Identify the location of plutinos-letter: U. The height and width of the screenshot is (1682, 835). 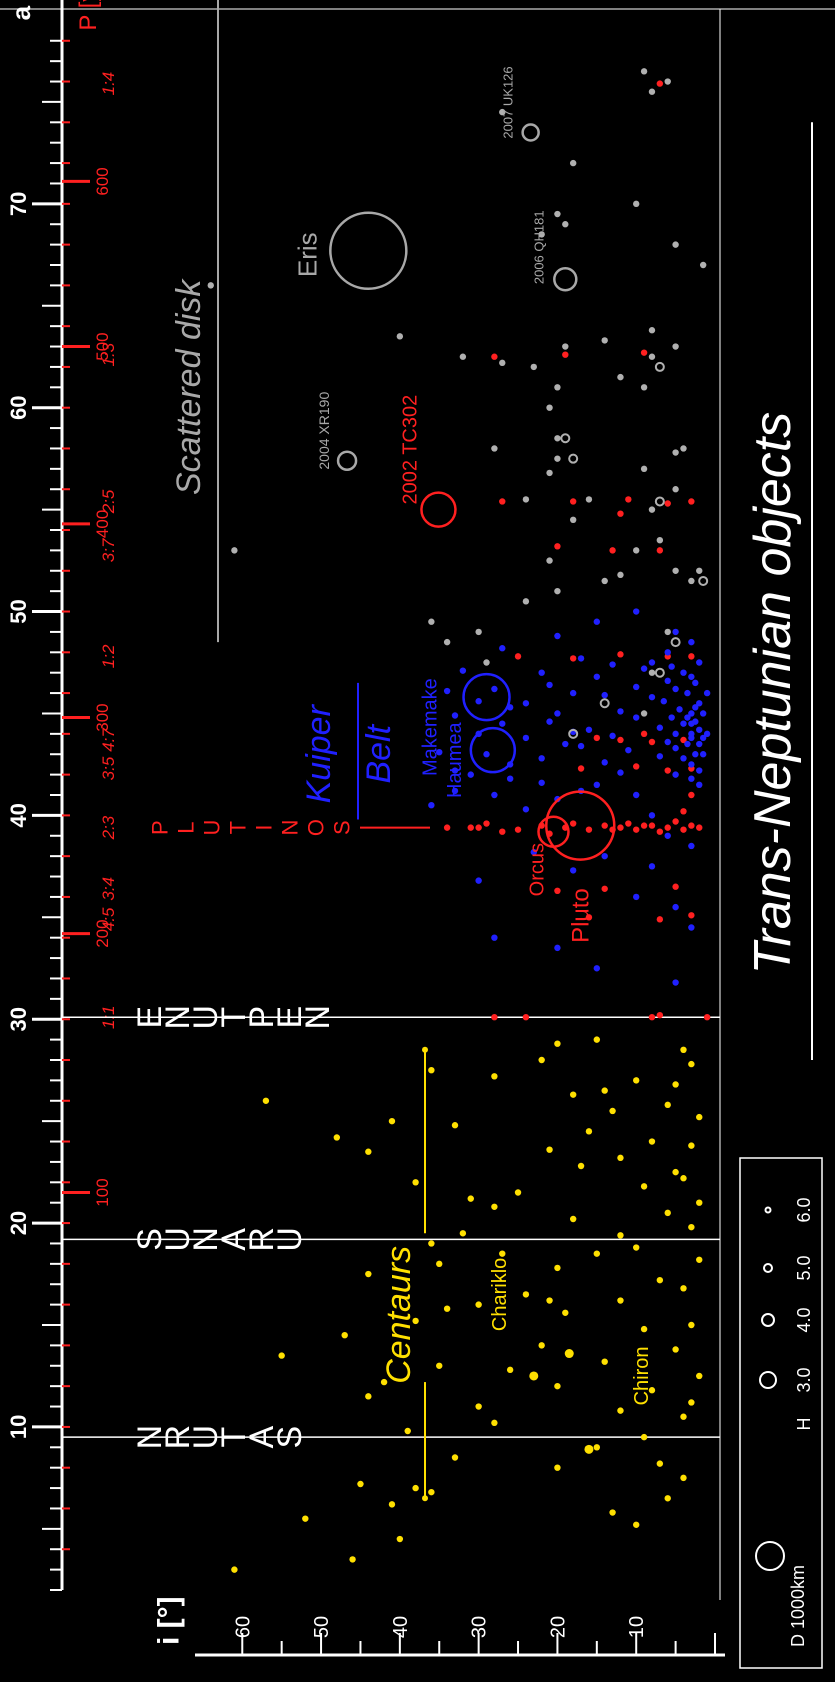
(212, 828).